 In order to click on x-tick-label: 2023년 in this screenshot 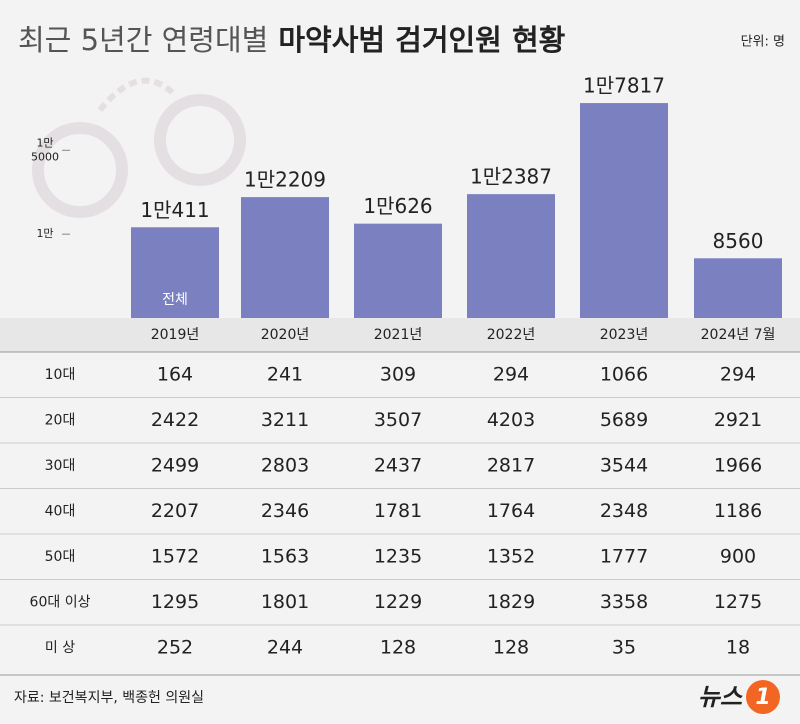, I will do `click(624, 335)`.